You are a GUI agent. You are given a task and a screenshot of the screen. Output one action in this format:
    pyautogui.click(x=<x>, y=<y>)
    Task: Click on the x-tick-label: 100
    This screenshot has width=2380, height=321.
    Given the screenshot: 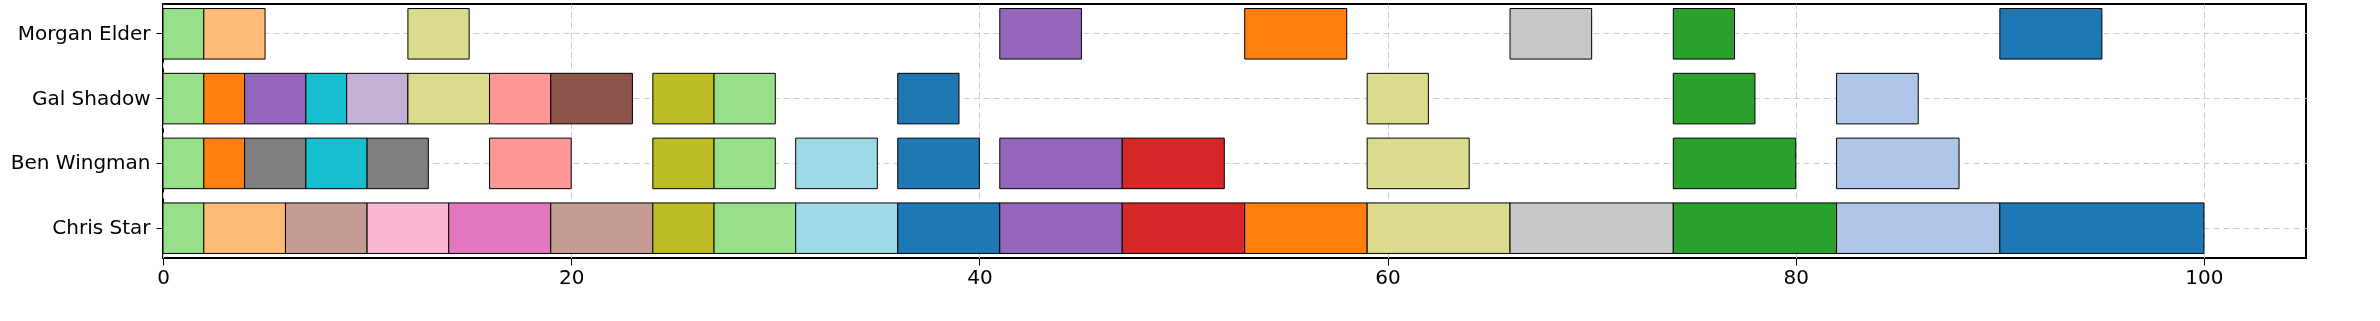 What is the action you would take?
    pyautogui.click(x=2204, y=276)
    